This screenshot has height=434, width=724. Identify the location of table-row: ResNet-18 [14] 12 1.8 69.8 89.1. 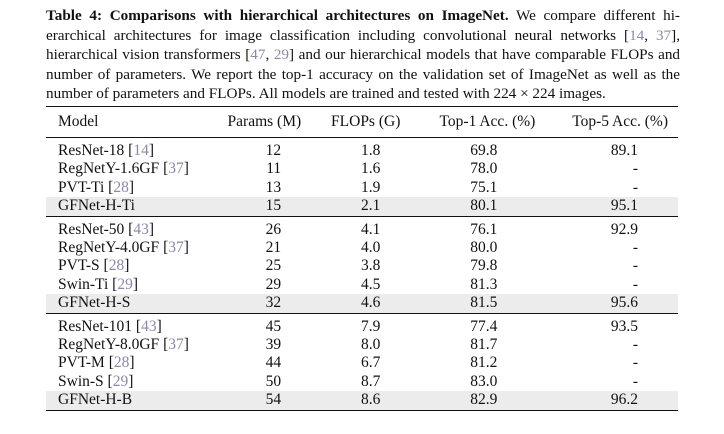
(362, 149).